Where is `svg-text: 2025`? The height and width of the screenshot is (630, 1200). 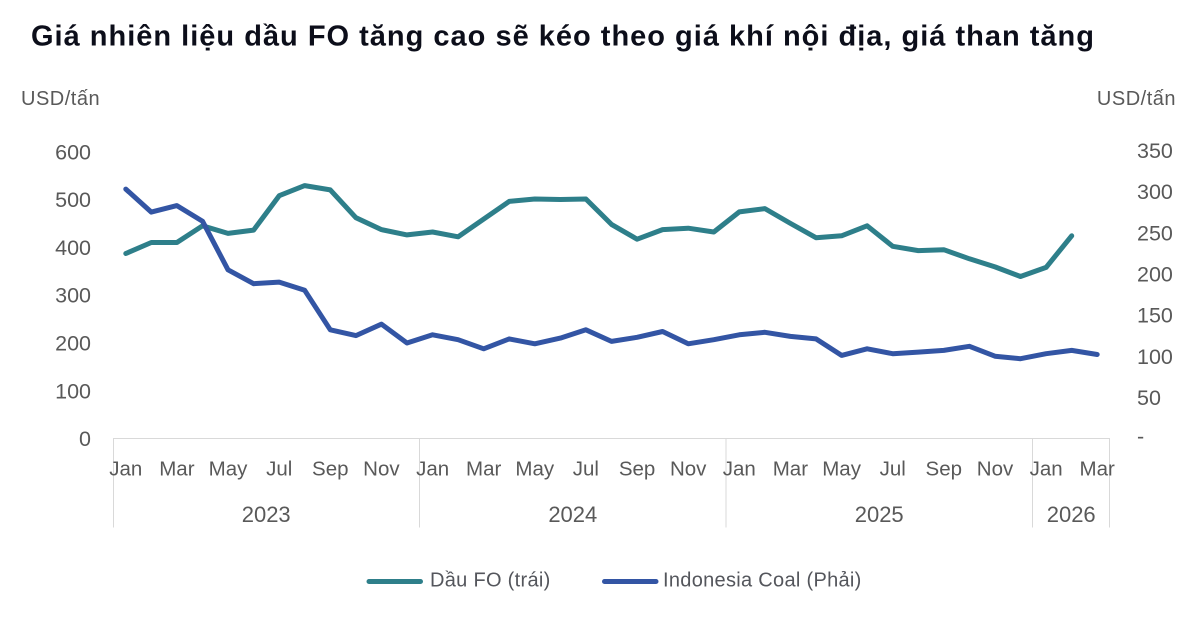
svg-text: 2025 is located at coordinates (879, 514).